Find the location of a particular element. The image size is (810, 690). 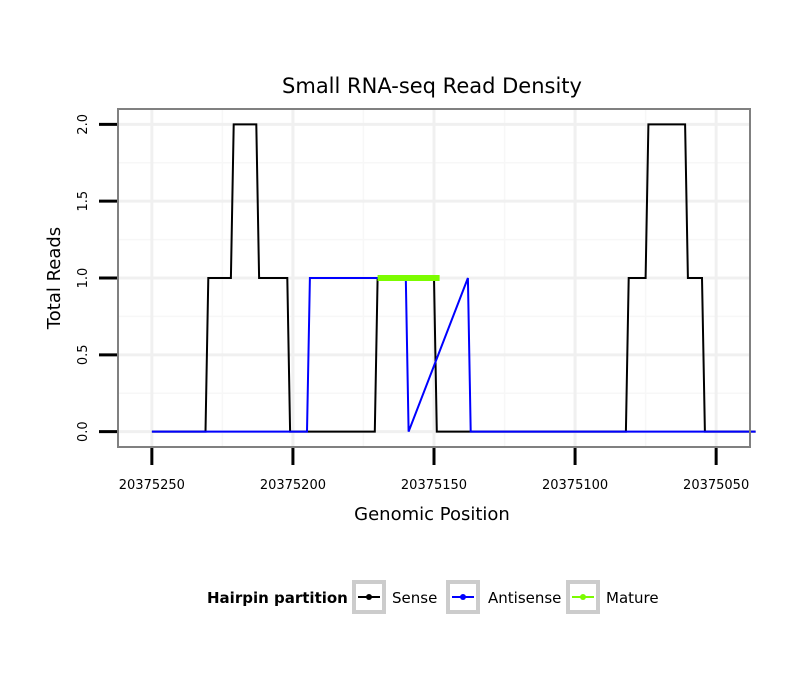

x-tick-label: 20375050 is located at coordinates (716, 485).